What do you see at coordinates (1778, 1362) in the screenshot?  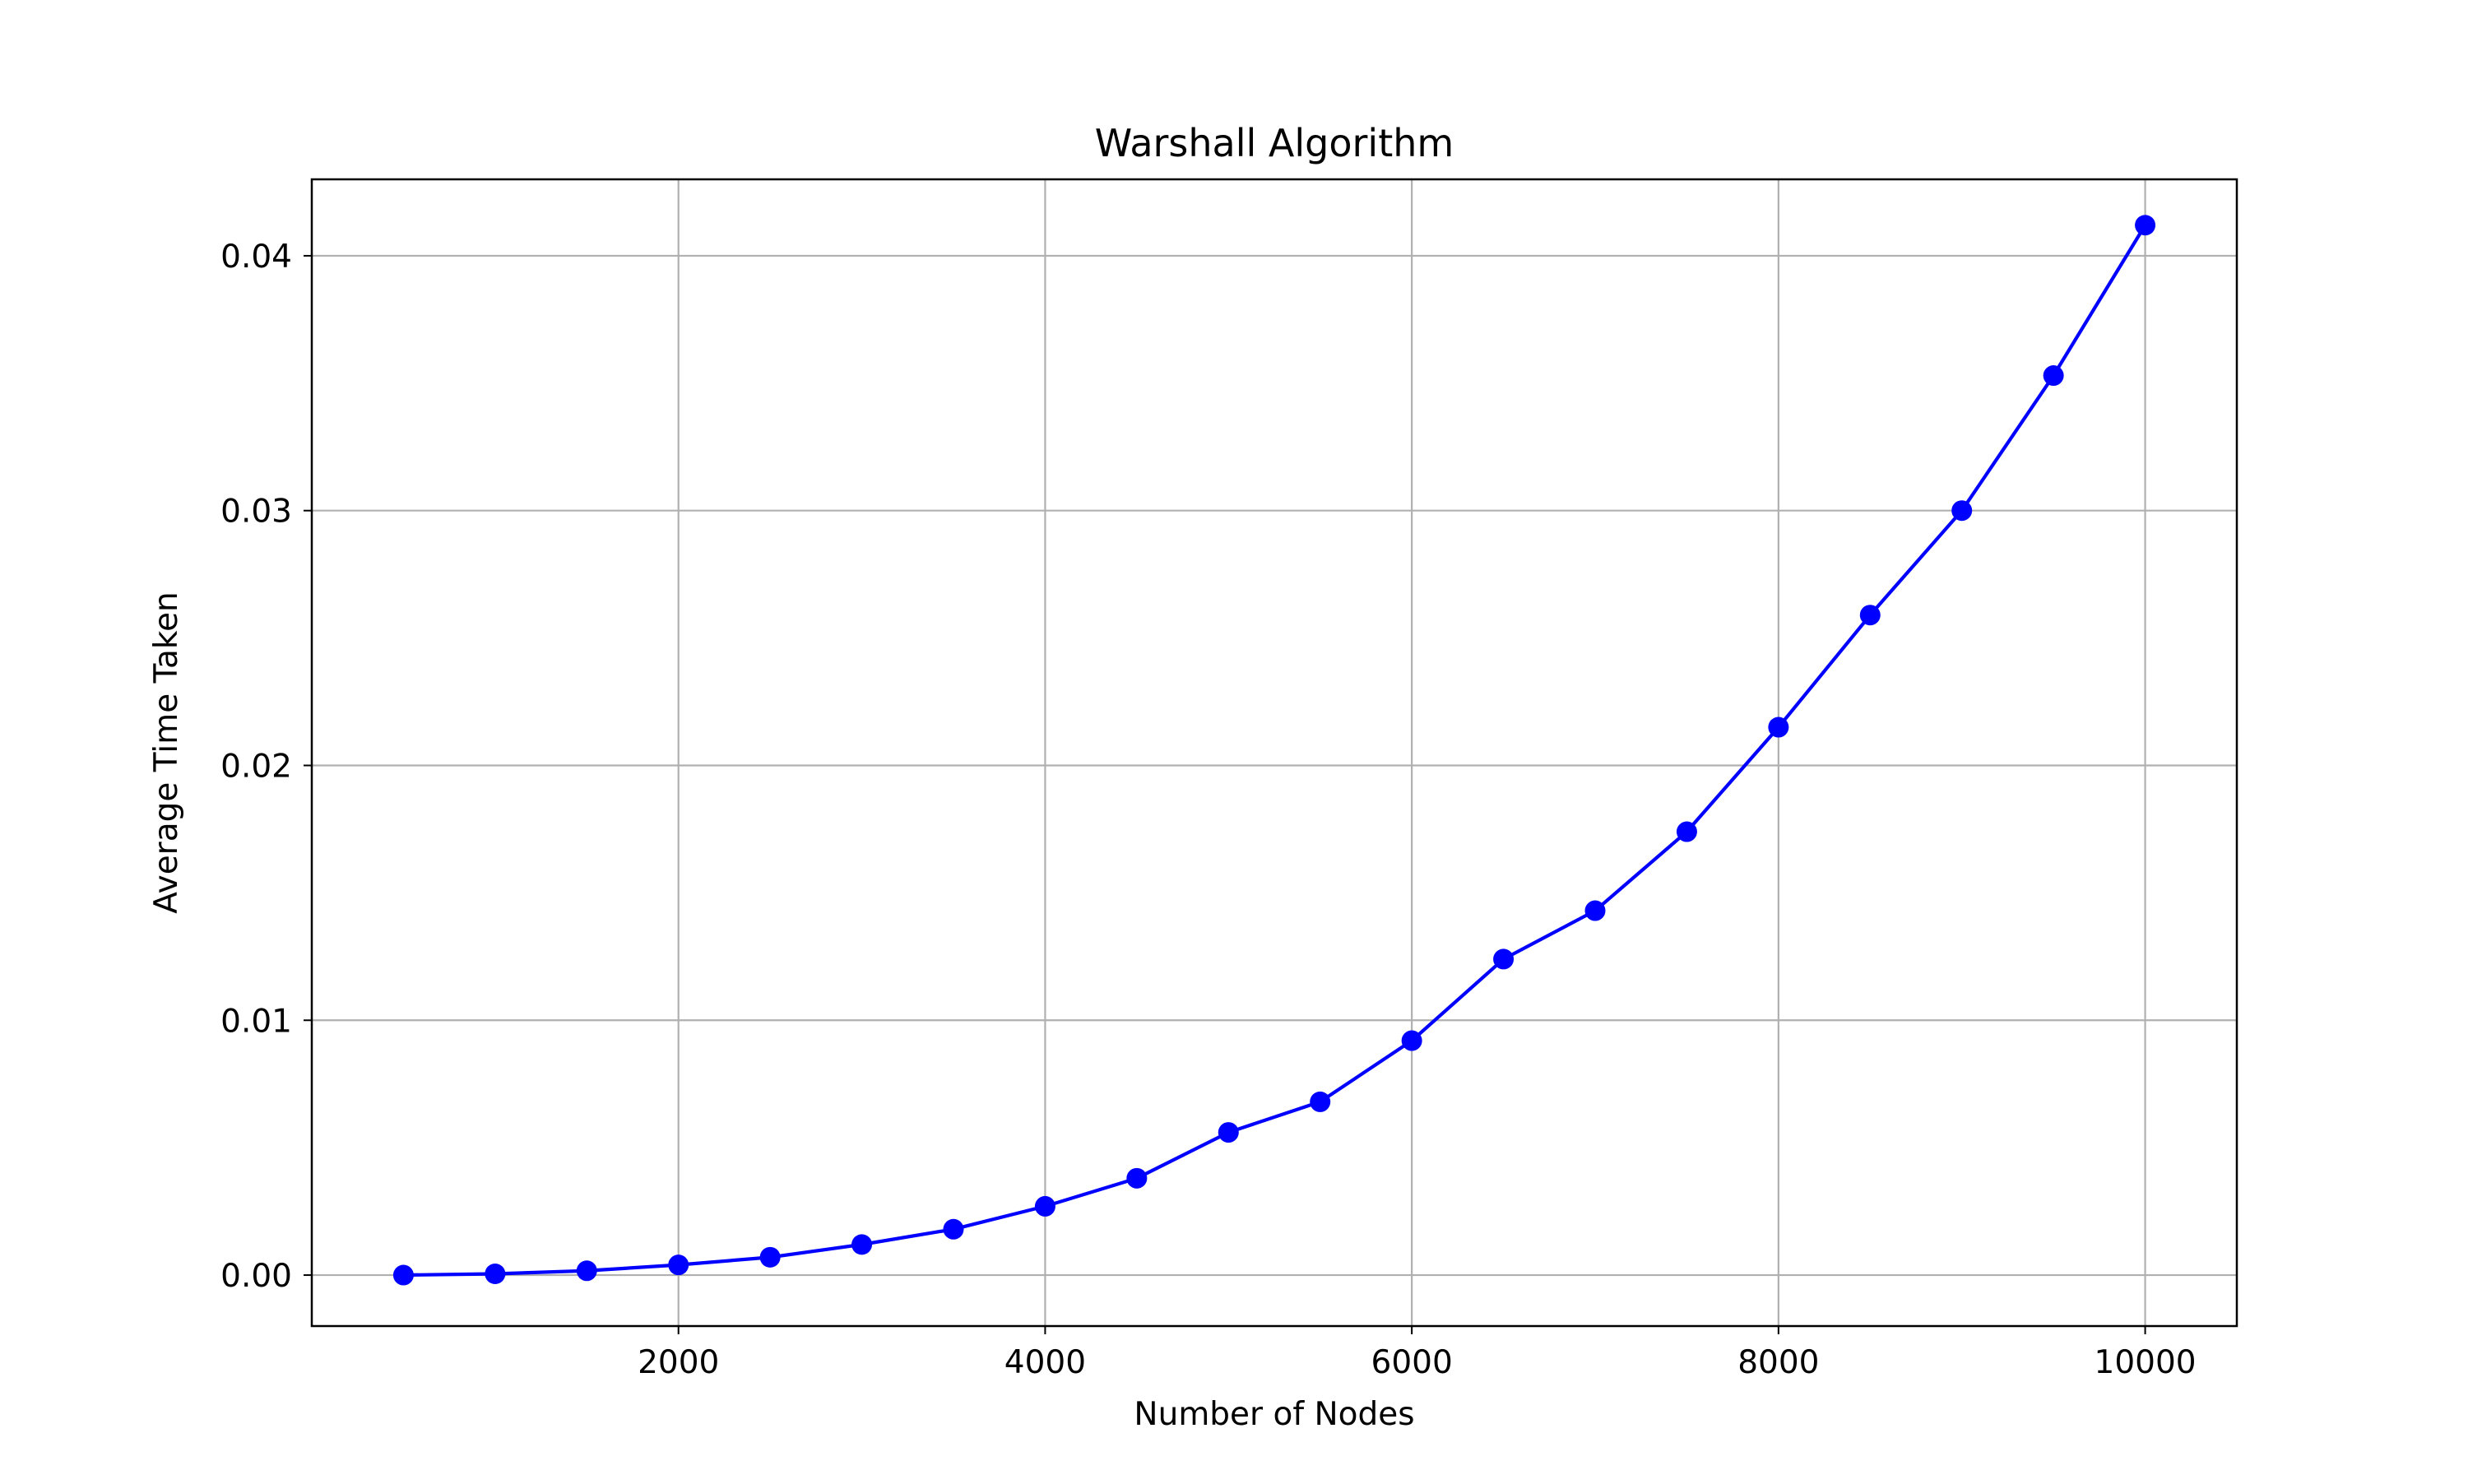 I see `x-tick-label: 8000` at bounding box center [1778, 1362].